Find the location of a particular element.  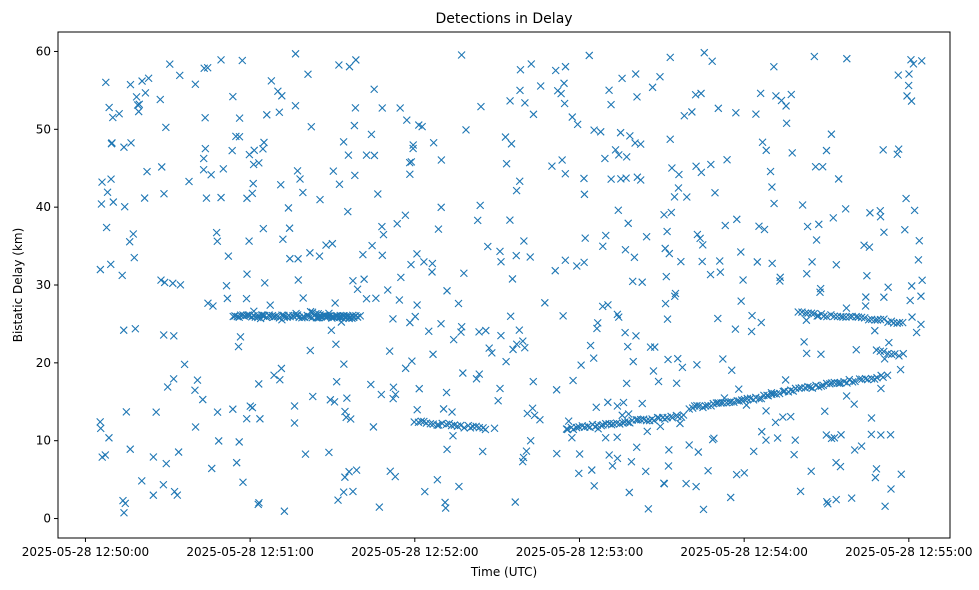

y-tick-label: 50 is located at coordinates (43, 129).